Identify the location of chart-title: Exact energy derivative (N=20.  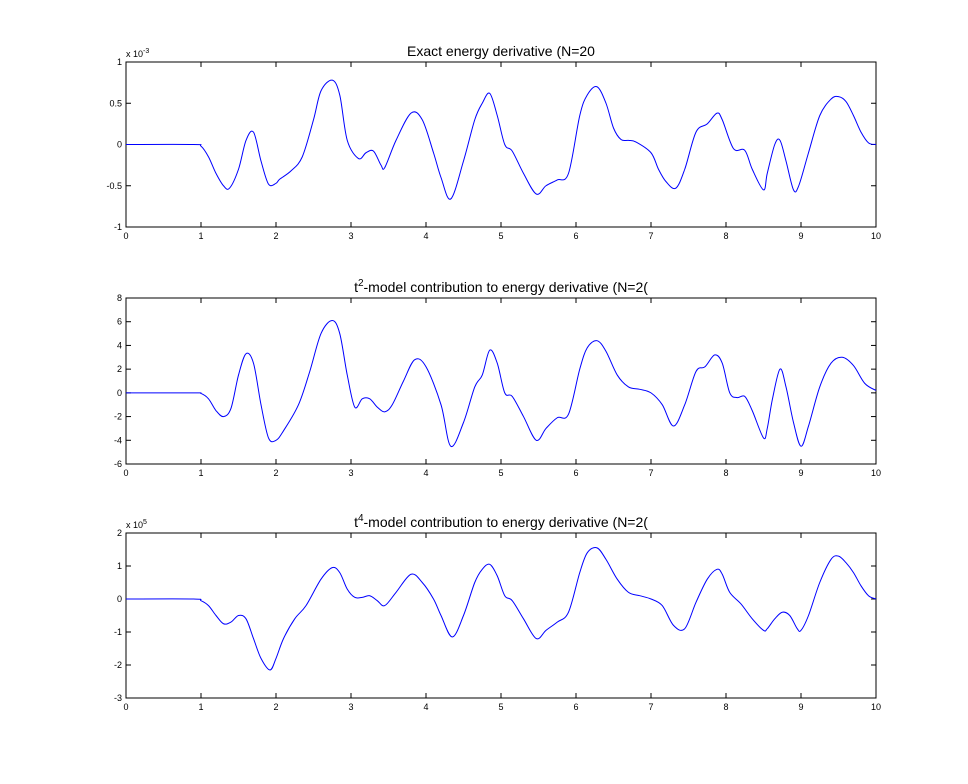
(501, 51).